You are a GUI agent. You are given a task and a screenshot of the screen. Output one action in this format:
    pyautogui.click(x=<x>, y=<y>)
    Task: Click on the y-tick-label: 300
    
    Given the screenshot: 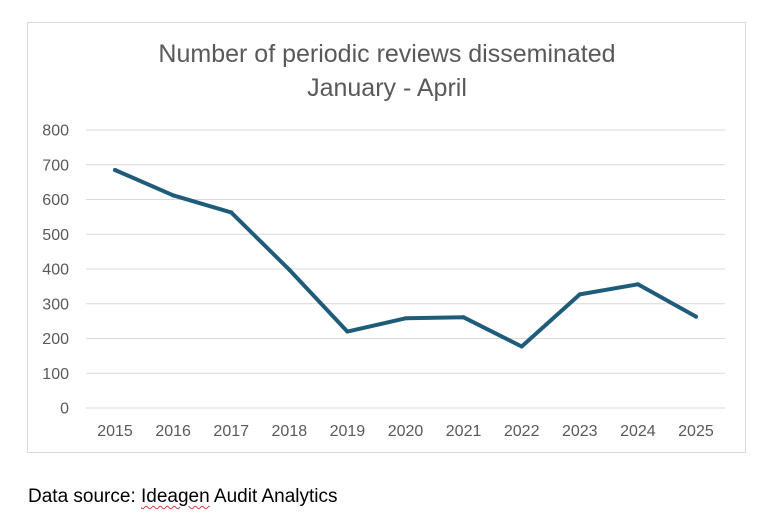 What is the action you would take?
    pyautogui.click(x=55, y=304)
    